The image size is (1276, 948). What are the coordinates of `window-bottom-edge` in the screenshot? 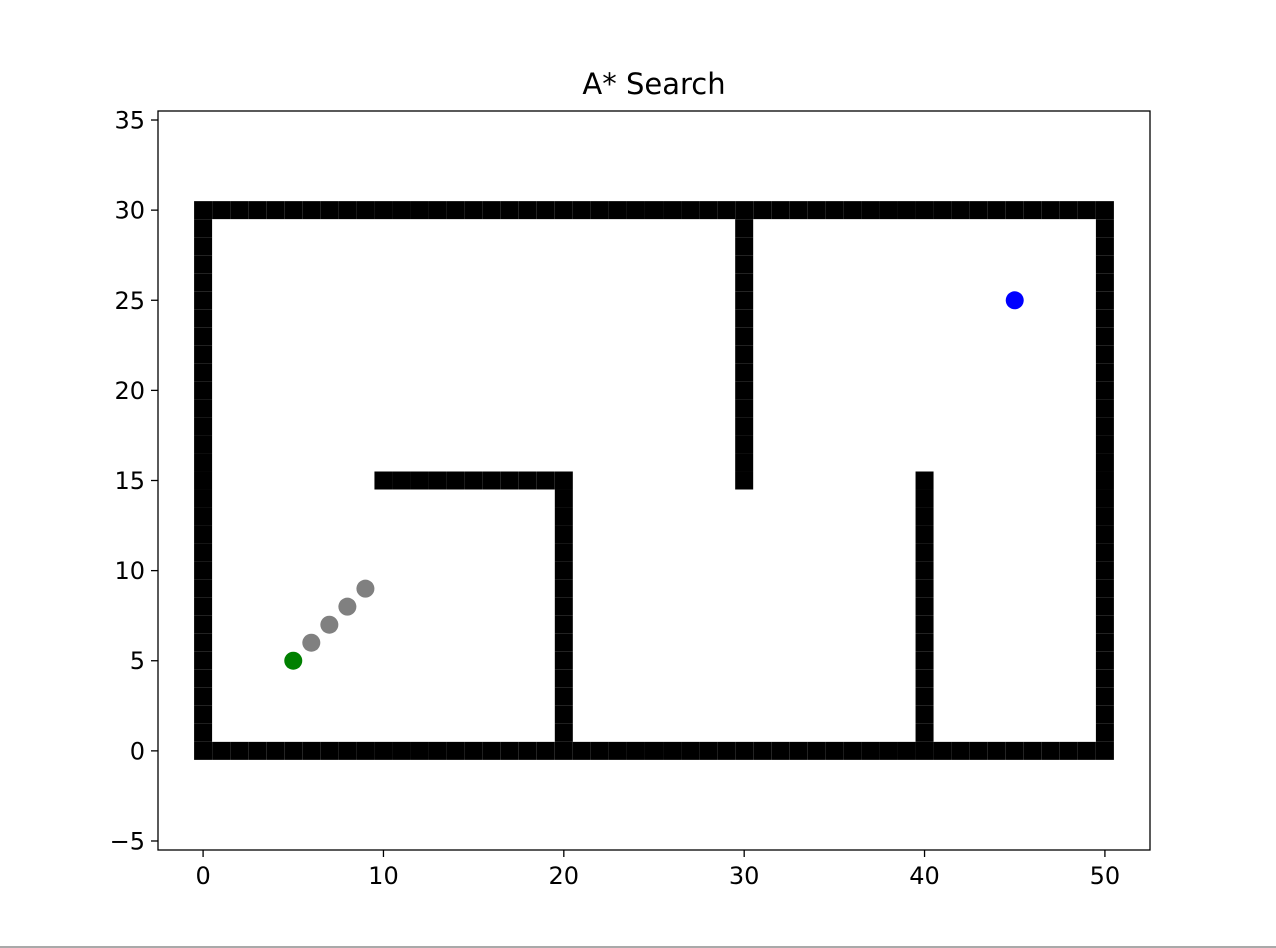 It's located at (638, 947).